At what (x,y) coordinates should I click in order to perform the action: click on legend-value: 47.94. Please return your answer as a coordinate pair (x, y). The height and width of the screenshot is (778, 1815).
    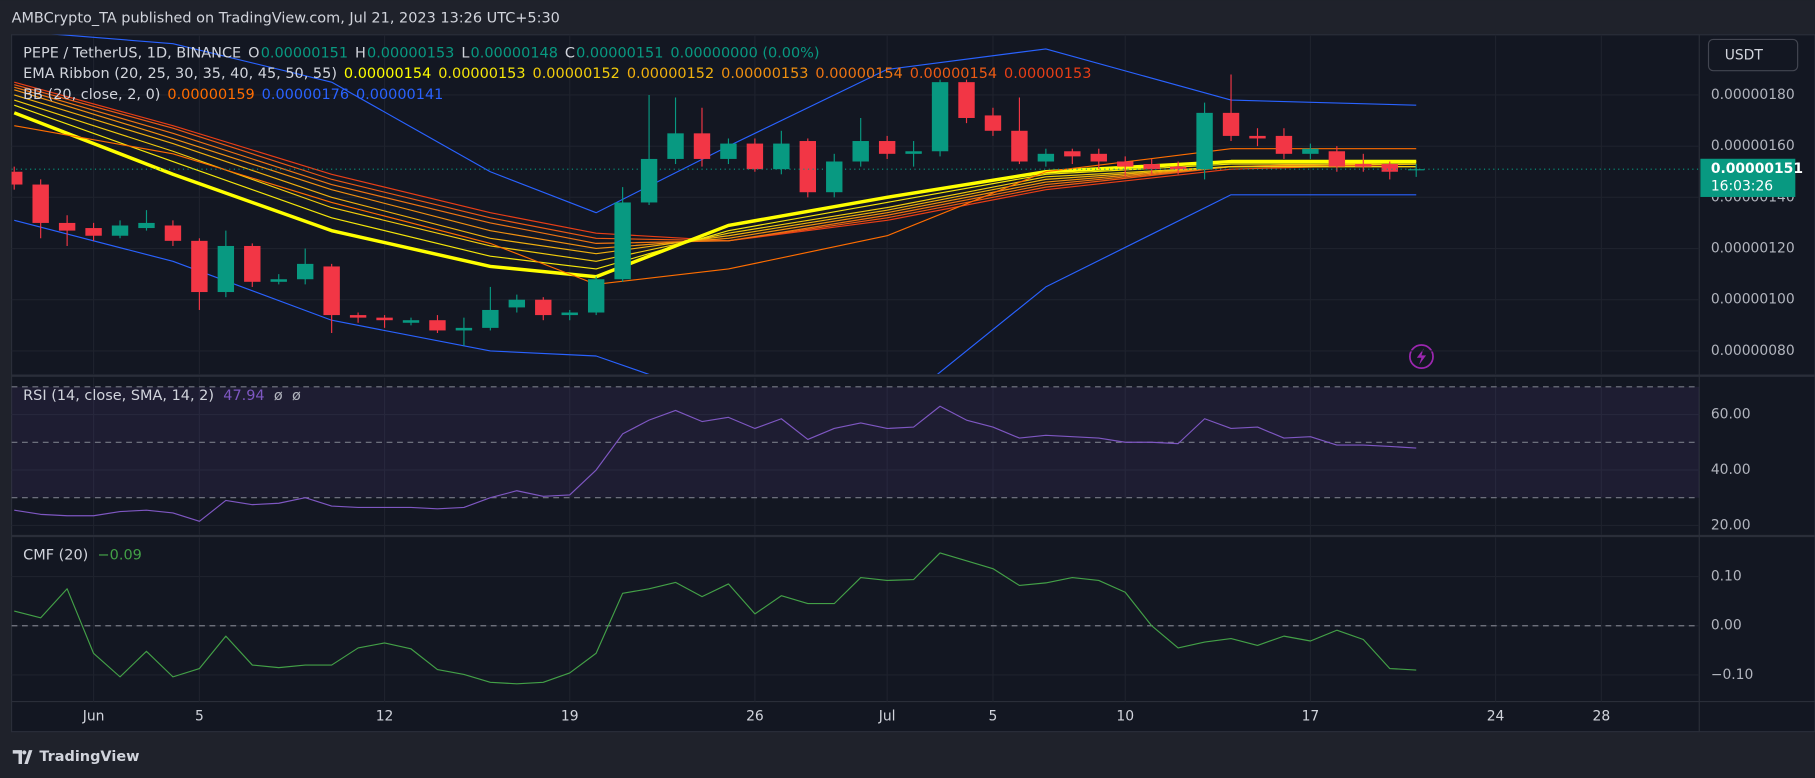
    Looking at the image, I should click on (243, 396).